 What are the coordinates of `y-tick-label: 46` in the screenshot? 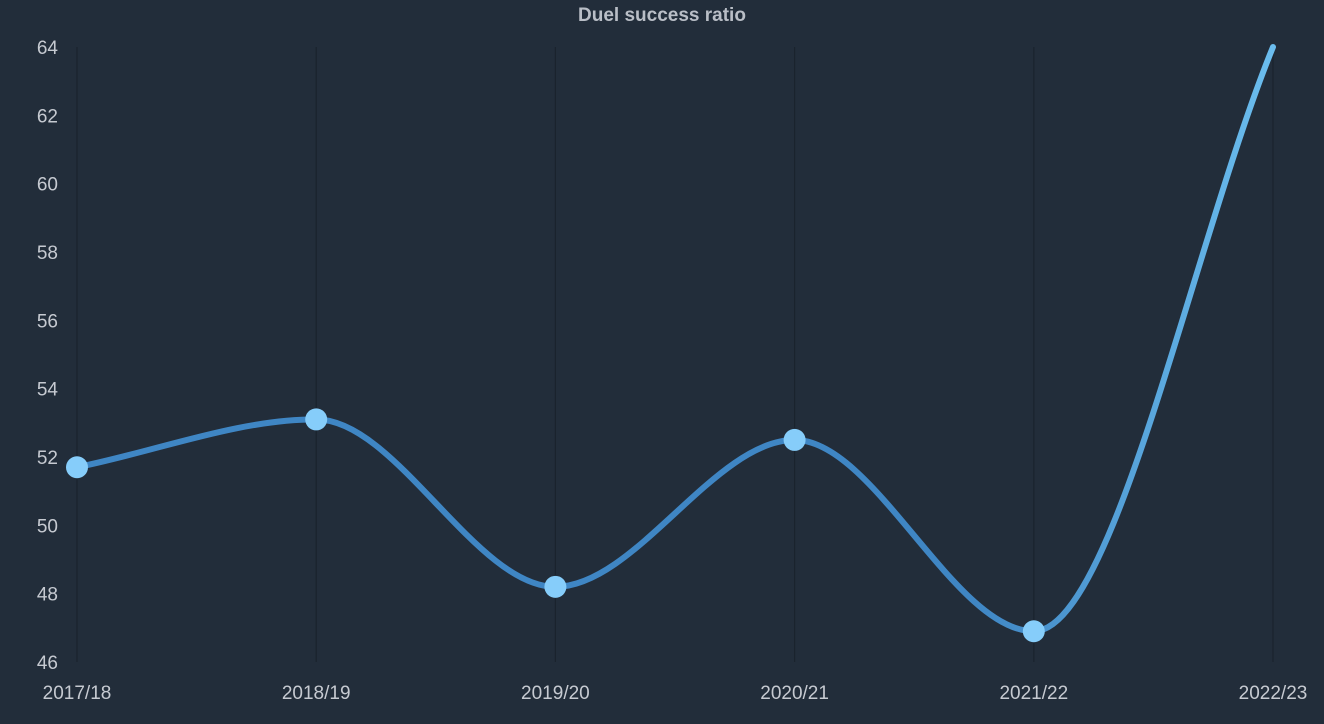 It's located at (47, 663).